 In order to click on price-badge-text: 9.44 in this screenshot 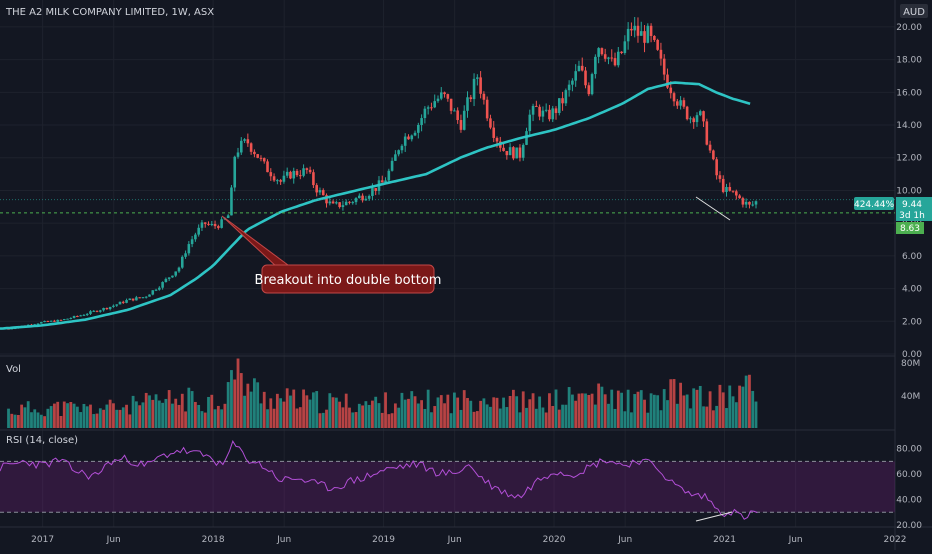, I will do `click(912, 205)`.